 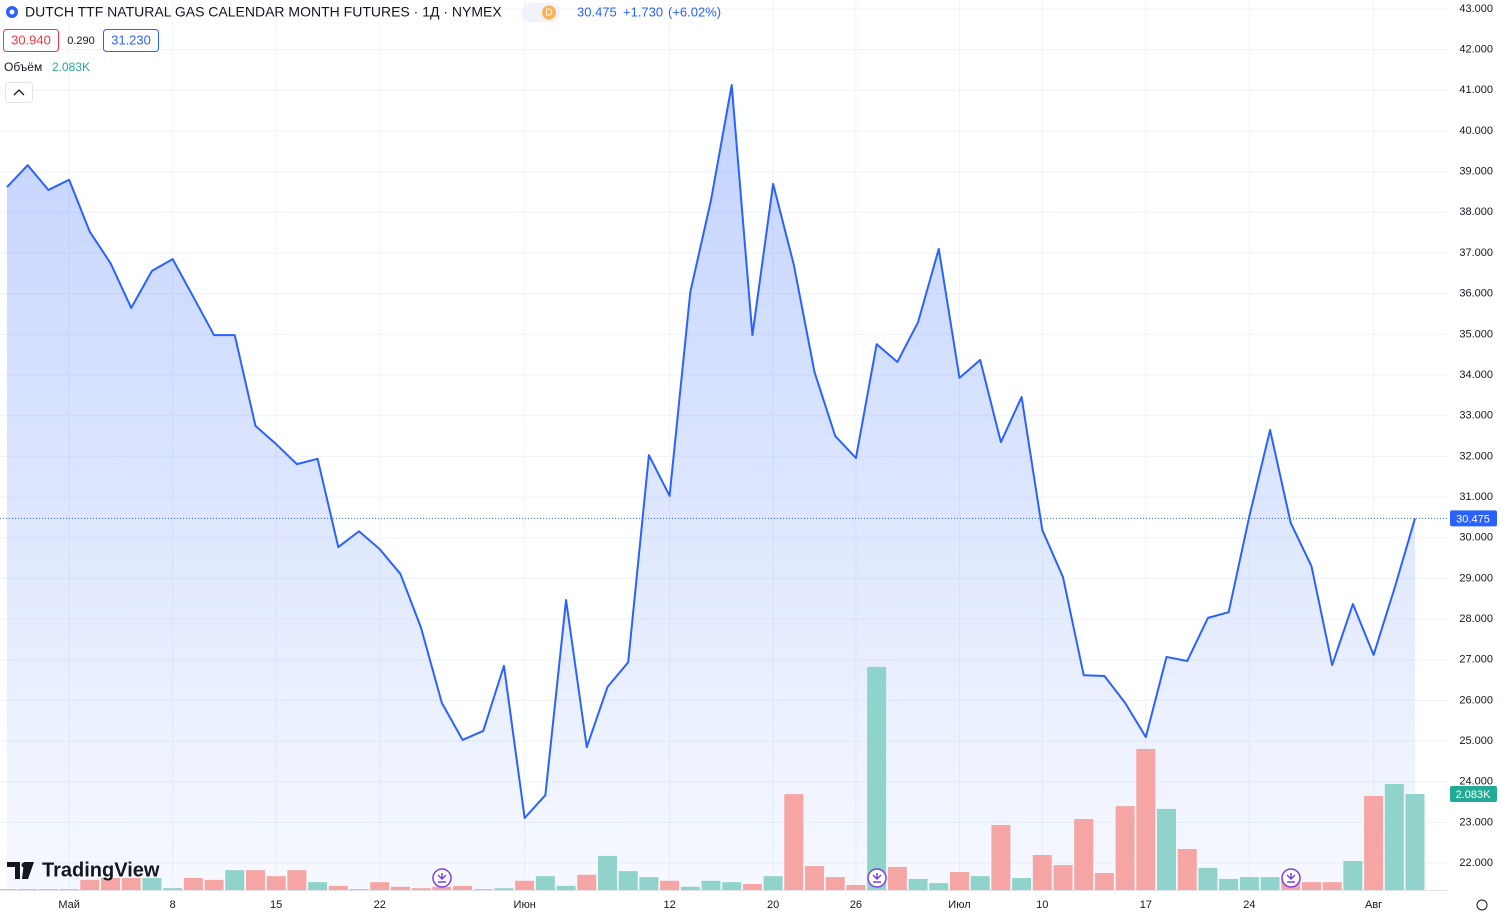 What do you see at coordinates (81, 41) in the screenshot?
I see `spread: 0.290` at bounding box center [81, 41].